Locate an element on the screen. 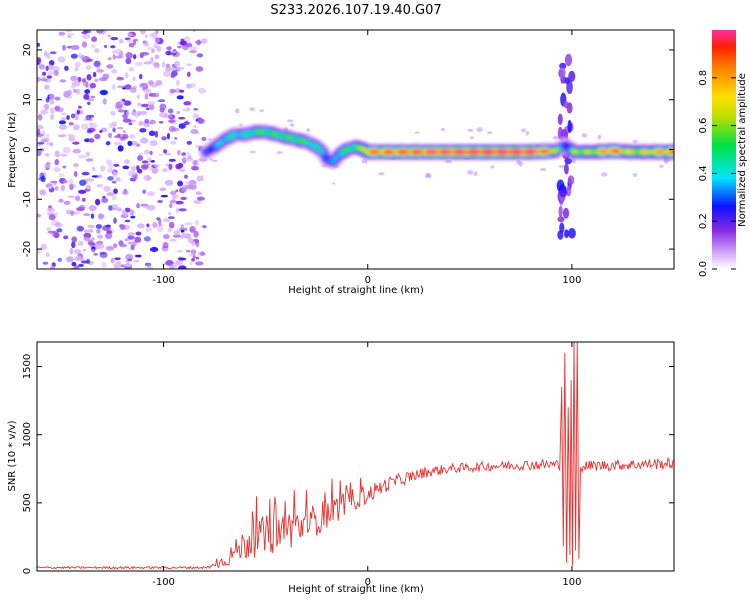 The image size is (750, 600). chart-title: S233.2026.107.19.40.G07 is located at coordinates (355, 10).